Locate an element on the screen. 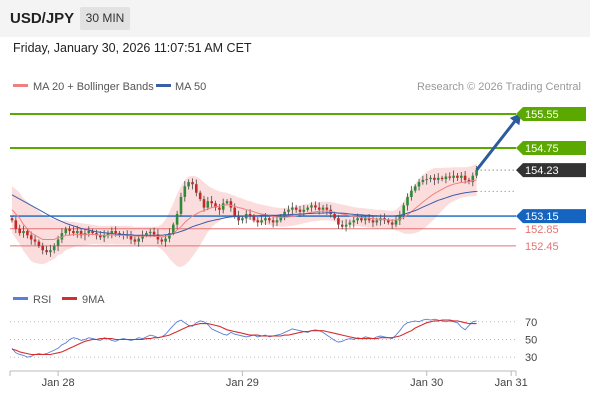  x-tick-label: Jan 28 is located at coordinates (58, 383).